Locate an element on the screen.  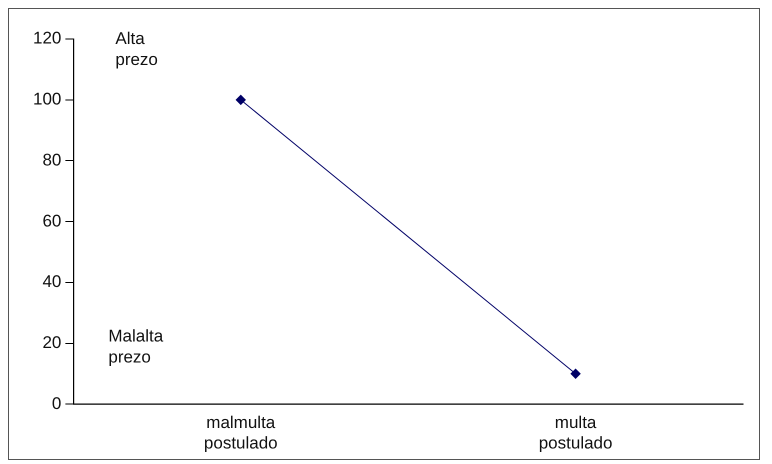
y-tick-label: 0 is located at coordinates (57, 403).